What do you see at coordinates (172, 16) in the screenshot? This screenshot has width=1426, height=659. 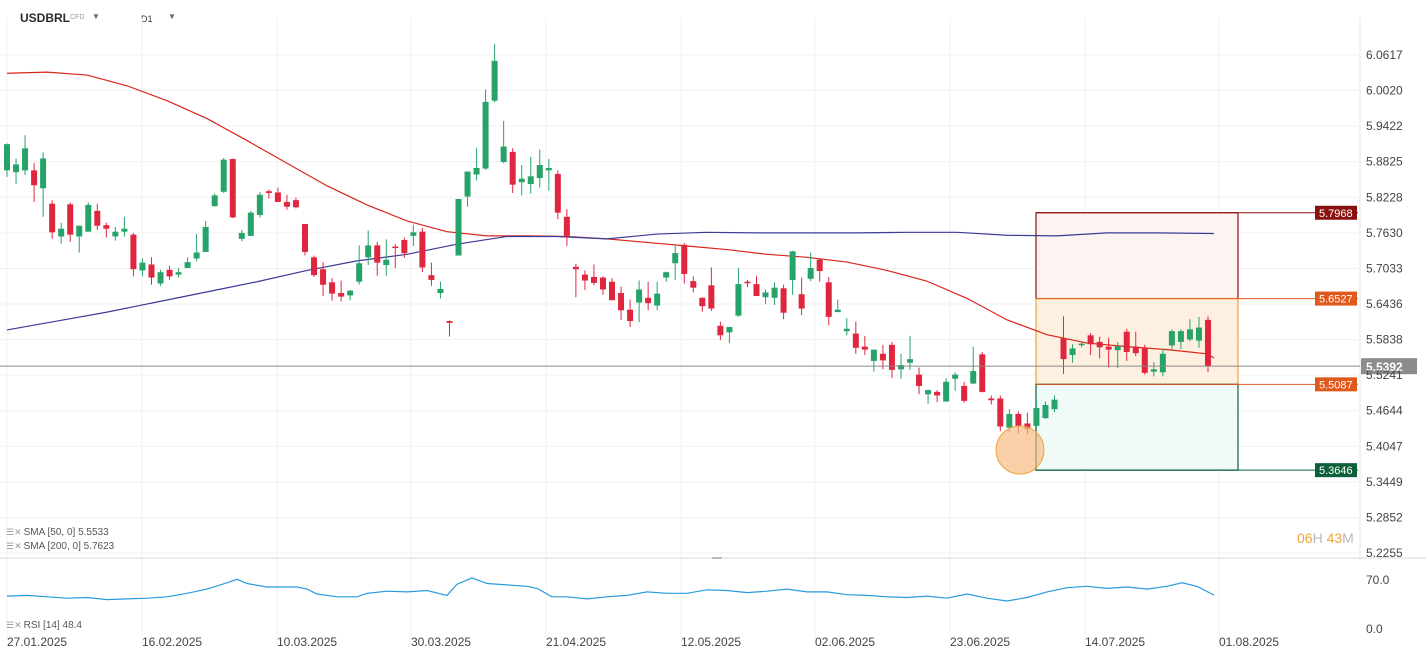 I see `timeframe-caret-down-icon: ▼` at bounding box center [172, 16].